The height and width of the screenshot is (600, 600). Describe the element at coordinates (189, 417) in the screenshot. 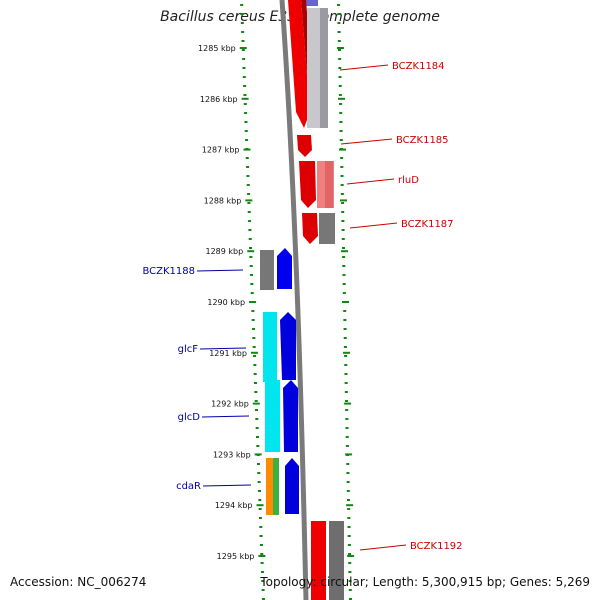

I see `gene-label-left: glcD` at that location.